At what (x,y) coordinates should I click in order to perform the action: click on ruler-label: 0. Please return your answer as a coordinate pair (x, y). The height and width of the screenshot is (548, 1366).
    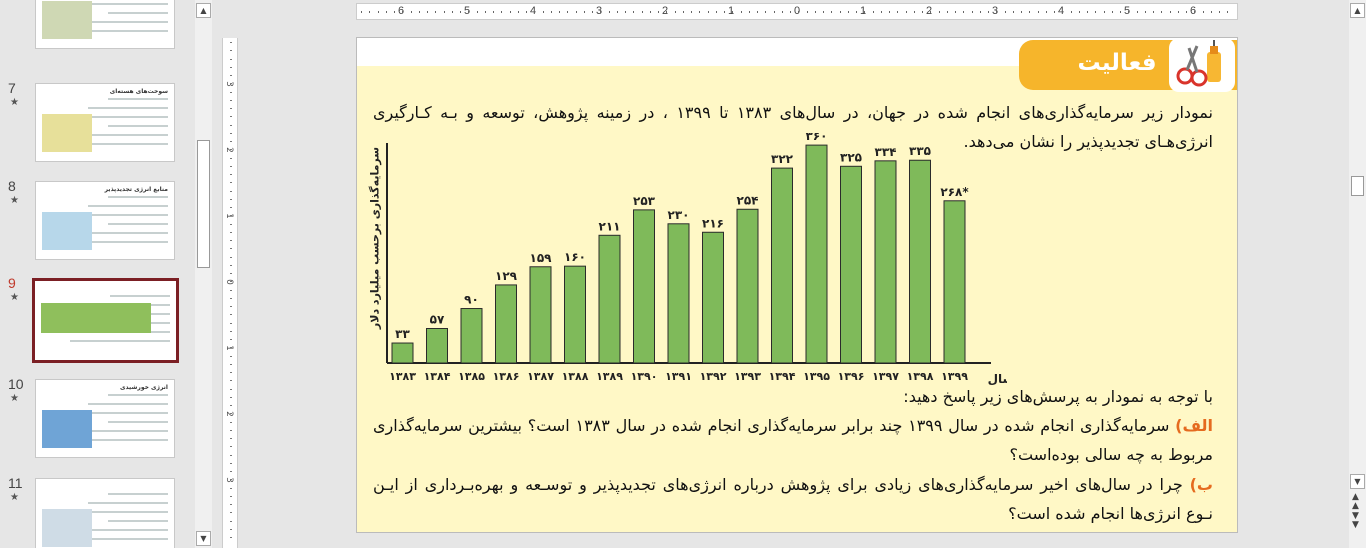
    Looking at the image, I should click on (228, 282).